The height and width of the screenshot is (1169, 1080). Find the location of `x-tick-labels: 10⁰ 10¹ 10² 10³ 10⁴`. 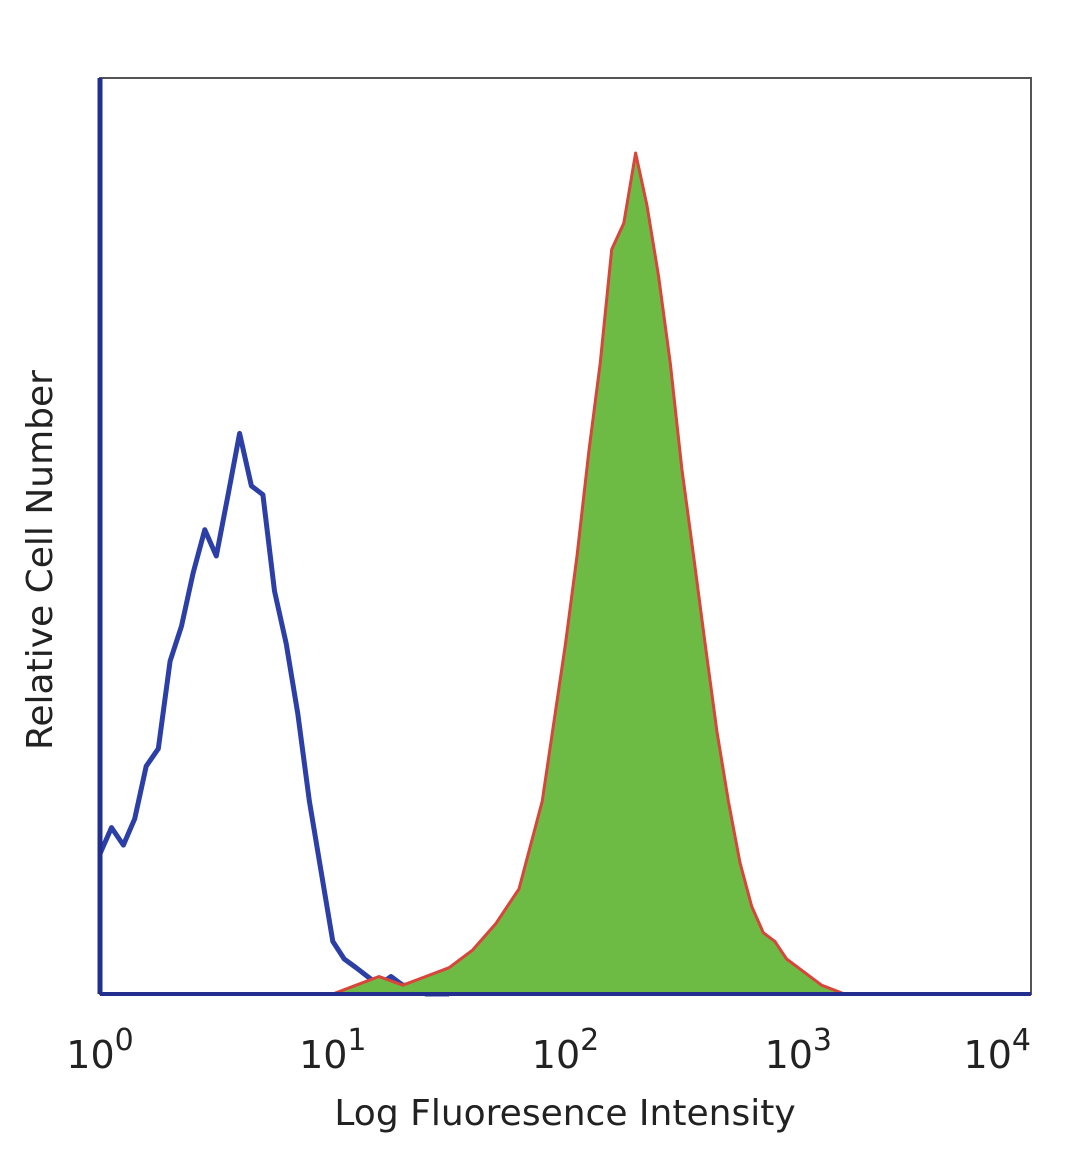

x-tick-labels: 10⁰ 10¹ 10² 10³ 10⁴ is located at coordinates (548, 1050).